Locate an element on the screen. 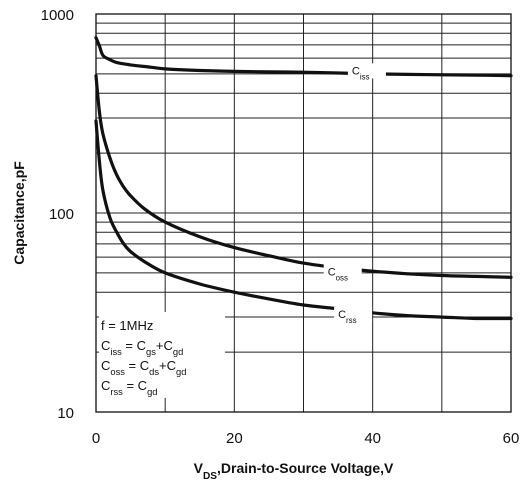 This screenshot has width=522, height=485. x-axis-title: VDS,Drain-to-Source Voltage,V is located at coordinates (294, 471).